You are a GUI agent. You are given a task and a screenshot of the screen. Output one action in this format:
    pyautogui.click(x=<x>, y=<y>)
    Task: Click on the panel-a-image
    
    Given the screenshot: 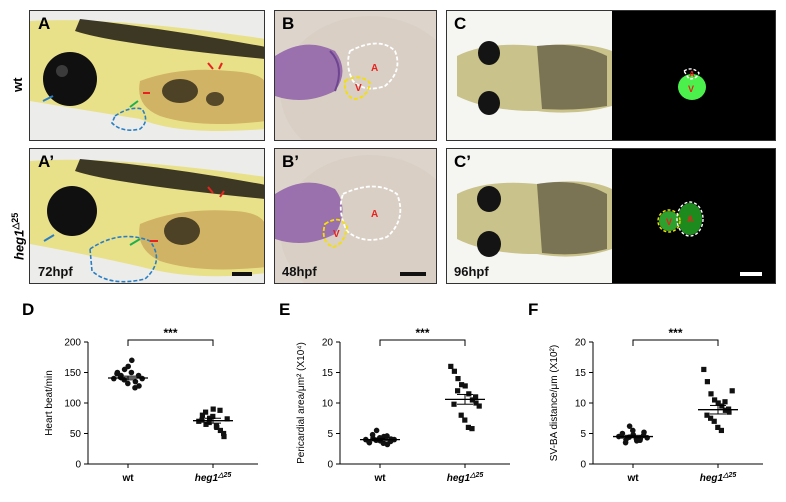 What is the action you would take?
    pyautogui.click(x=147, y=75)
    